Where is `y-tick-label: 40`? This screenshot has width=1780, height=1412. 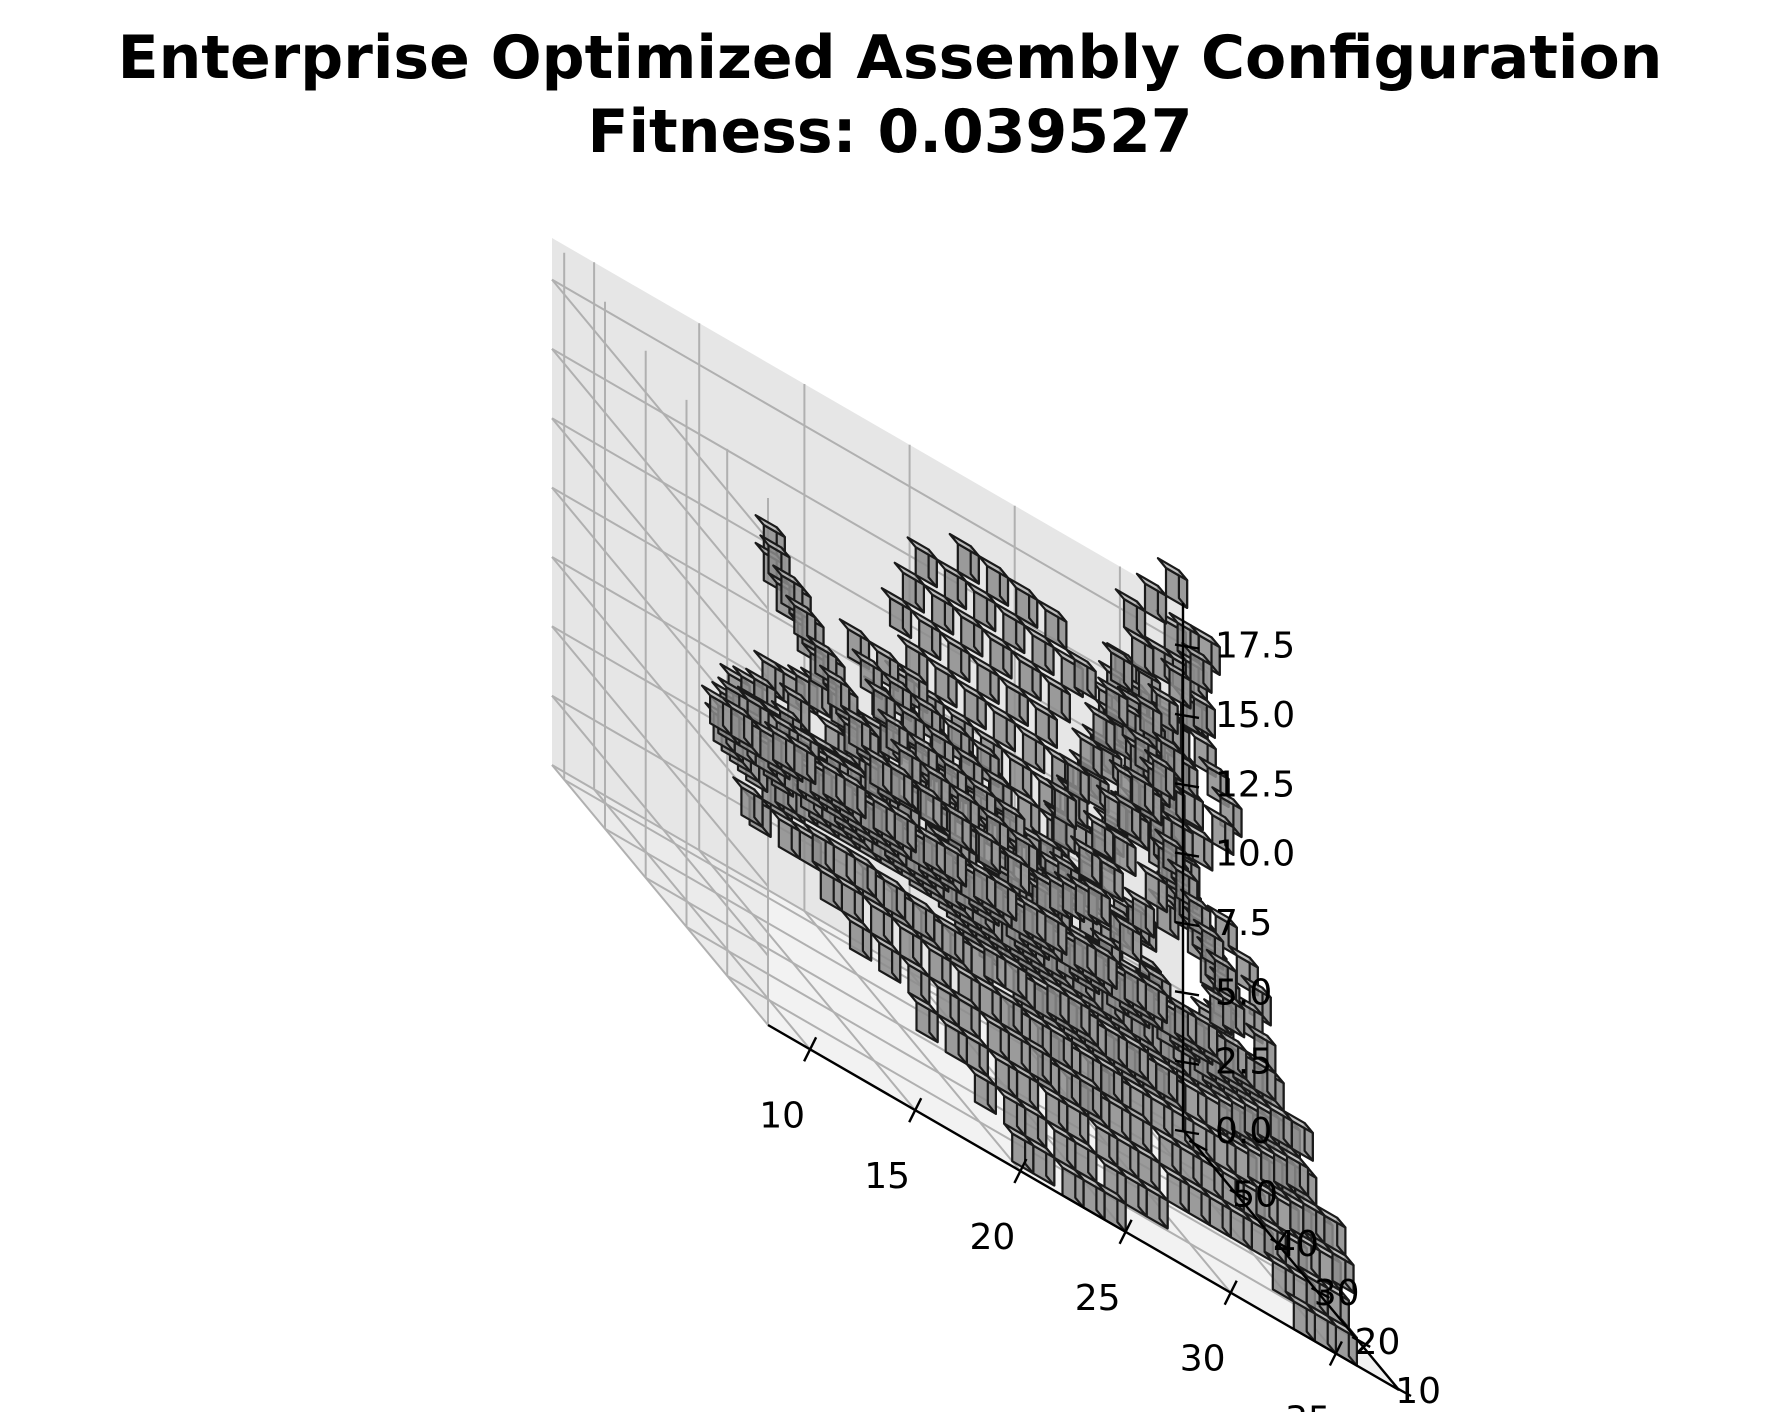 y-tick-label: 40 is located at coordinates (1296, 1244).